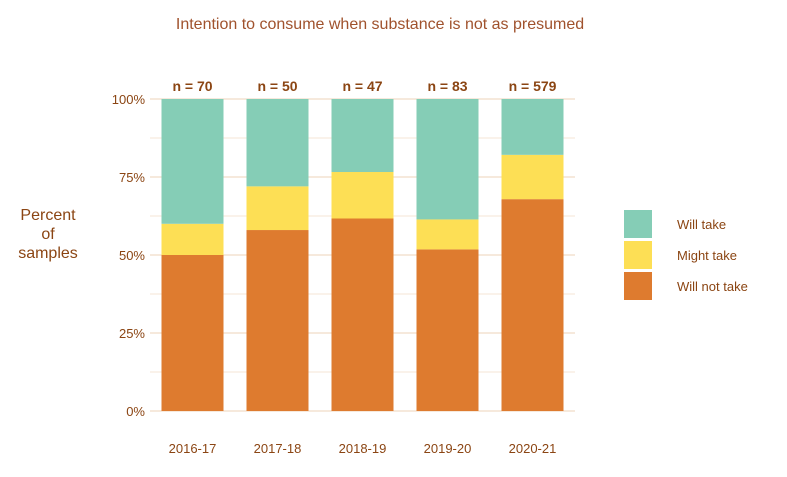 The height and width of the screenshot is (477, 787). I want to click on y-tick-label: 0%, so click(135, 411).